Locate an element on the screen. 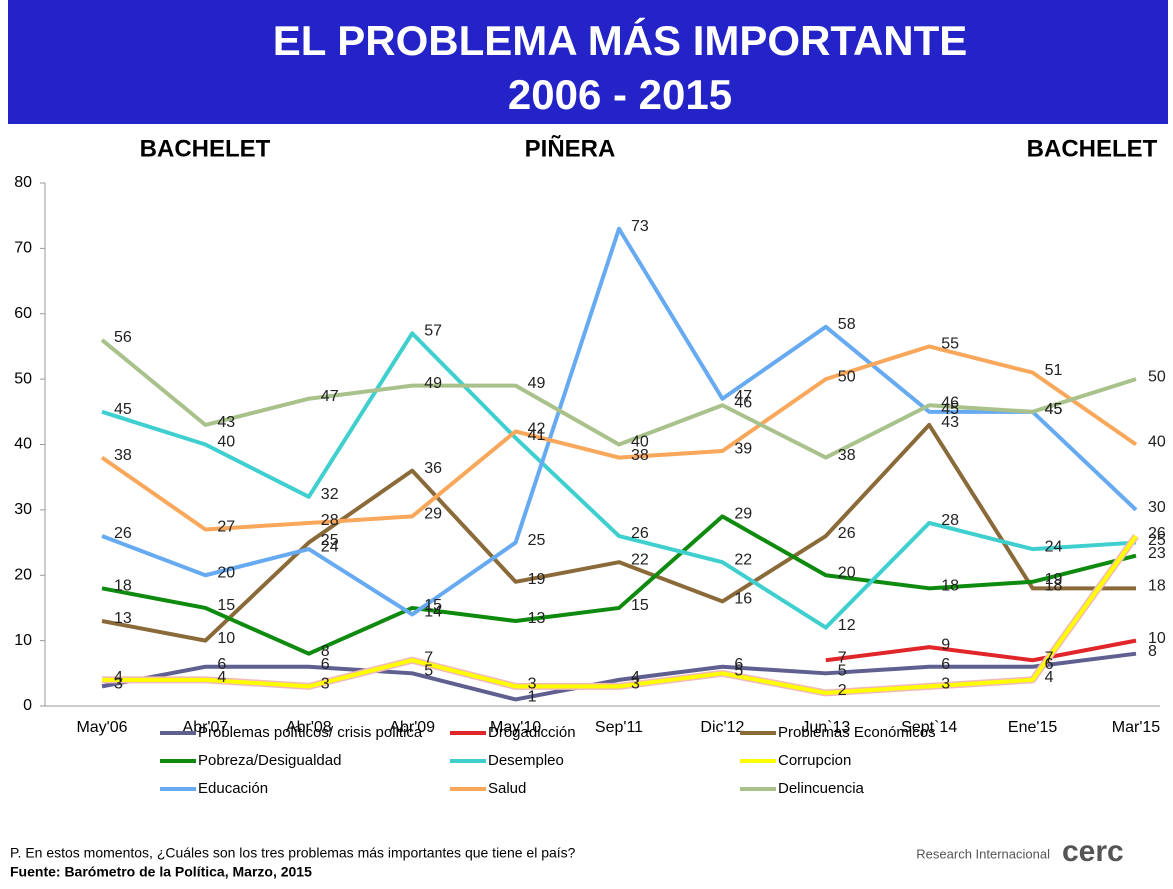 The height and width of the screenshot is (889, 1173). chart-subtitle: 2006 - 2015 is located at coordinates (620, 94).